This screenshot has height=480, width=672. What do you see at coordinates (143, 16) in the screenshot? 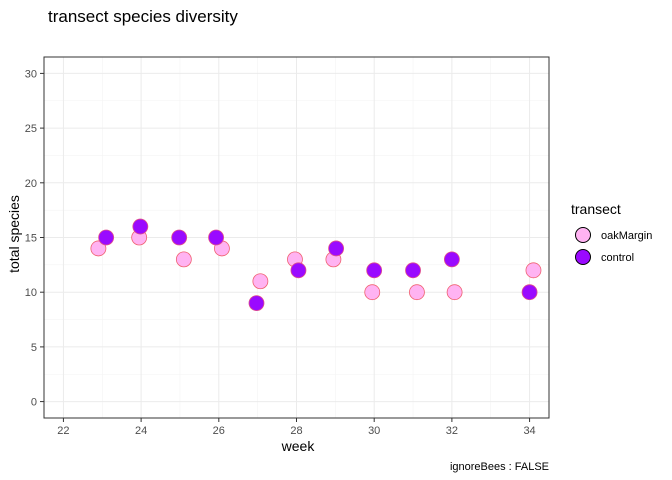
I see `chart-title: transect species diversity` at bounding box center [143, 16].